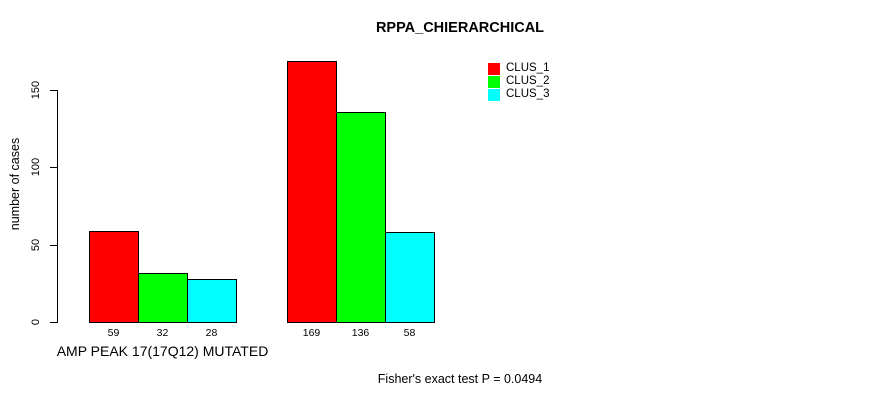  Describe the element at coordinates (528, 94) in the screenshot. I see `legend-label: CLUS_3` at that location.